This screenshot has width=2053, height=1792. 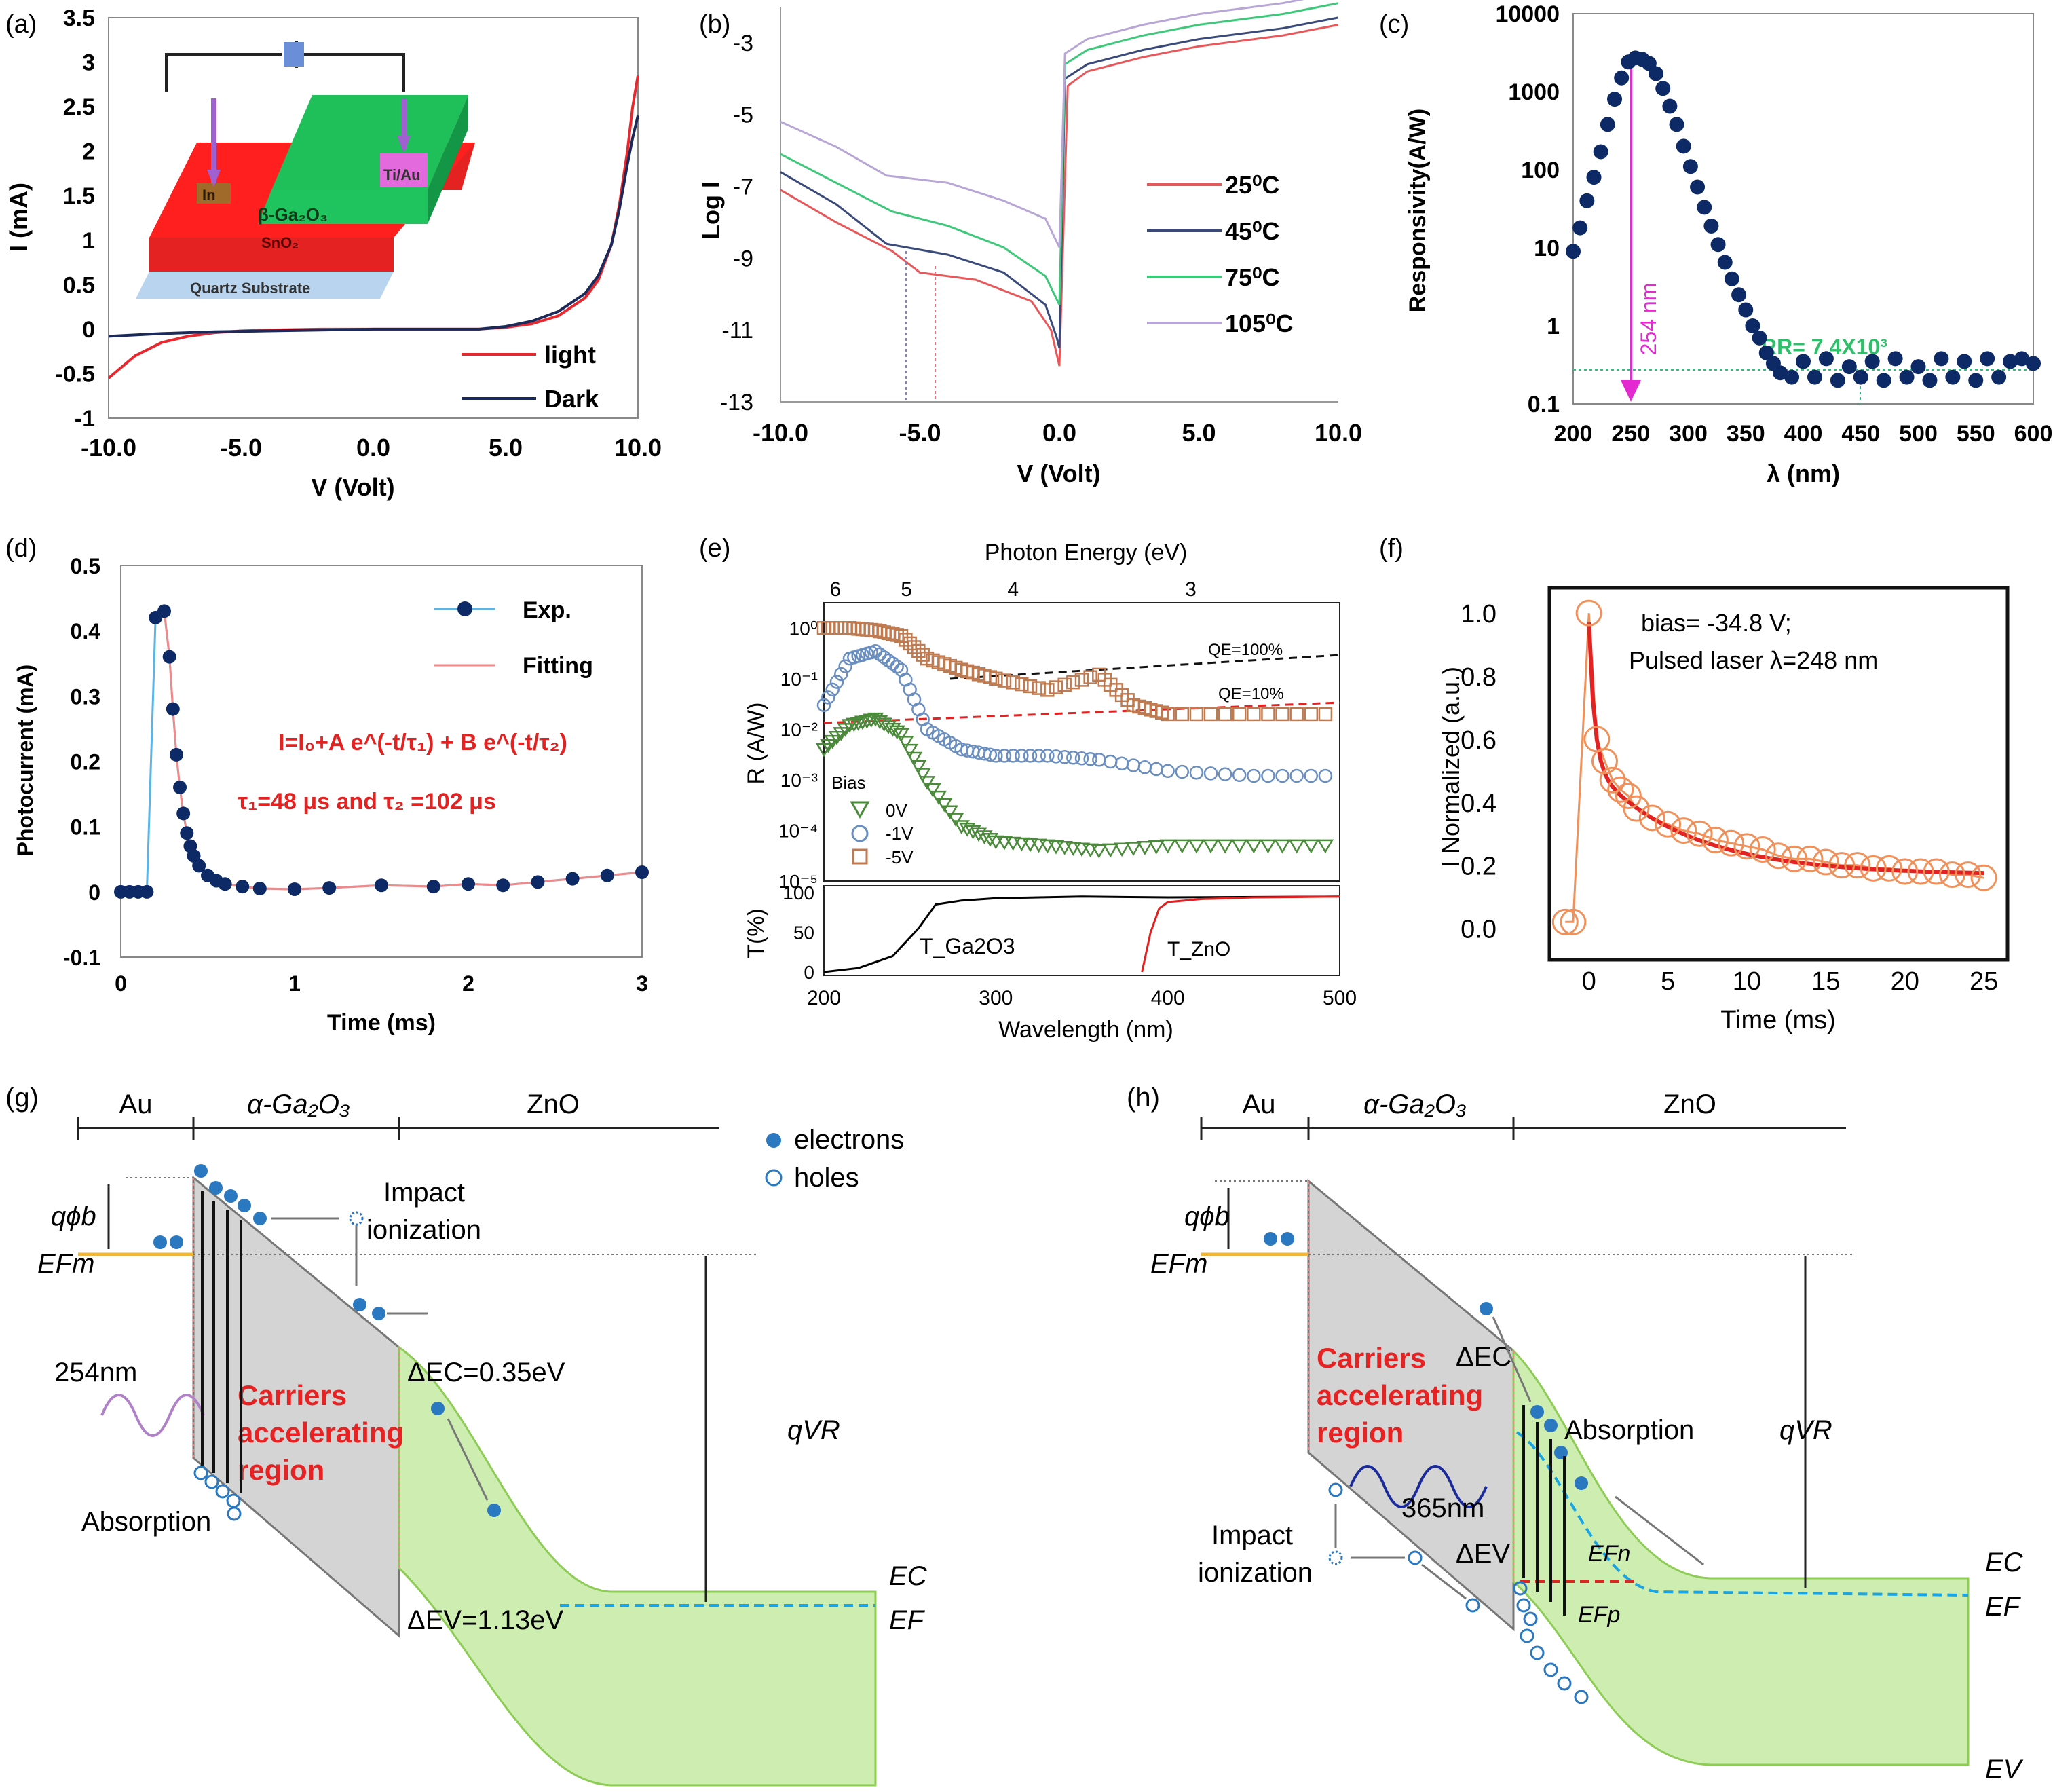 What do you see at coordinates (404, 145) in the screenshot?
I see `probe-tip-right` at bounding box center [404, 145].